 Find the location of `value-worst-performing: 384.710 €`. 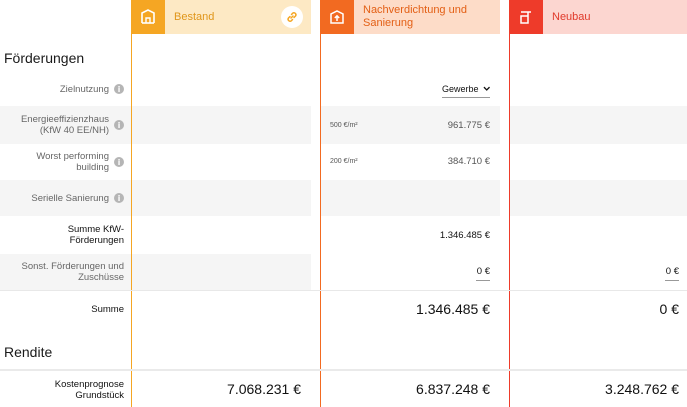

value-worst-performing: 384.710 € is located at coordinates (468, 161).